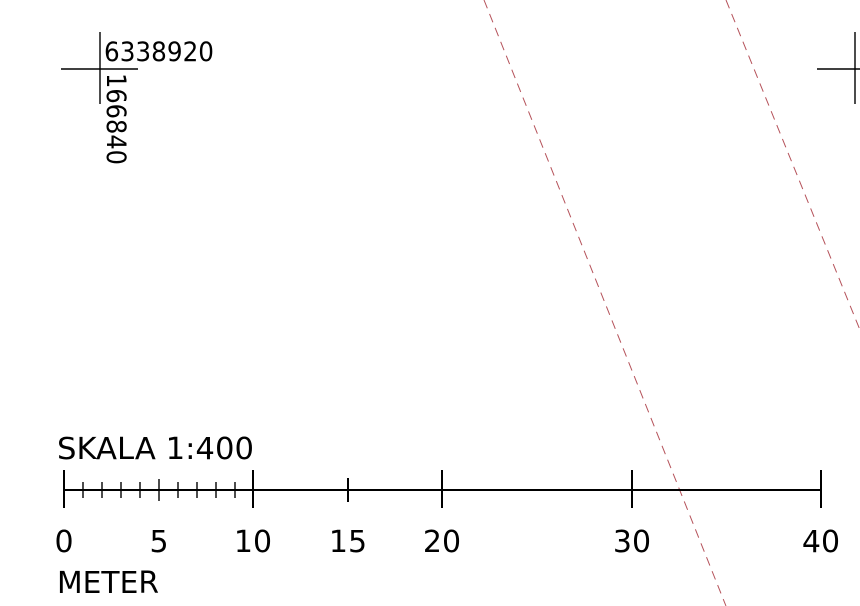  What do you see at coordinates (838, 68) in the screenshot?
I see `grid-crosshair-marker-right` at bounding box center [838, 68].